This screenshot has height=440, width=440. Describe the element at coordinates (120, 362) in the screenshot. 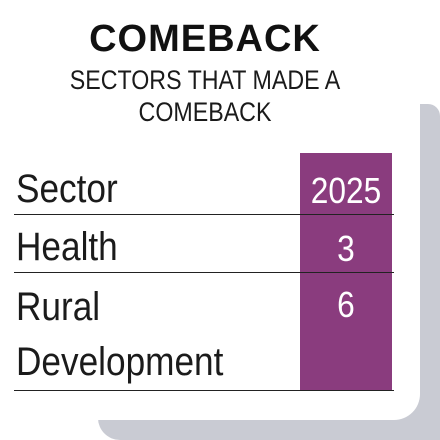

I see `row-rural-label-line2: Development` at that location.